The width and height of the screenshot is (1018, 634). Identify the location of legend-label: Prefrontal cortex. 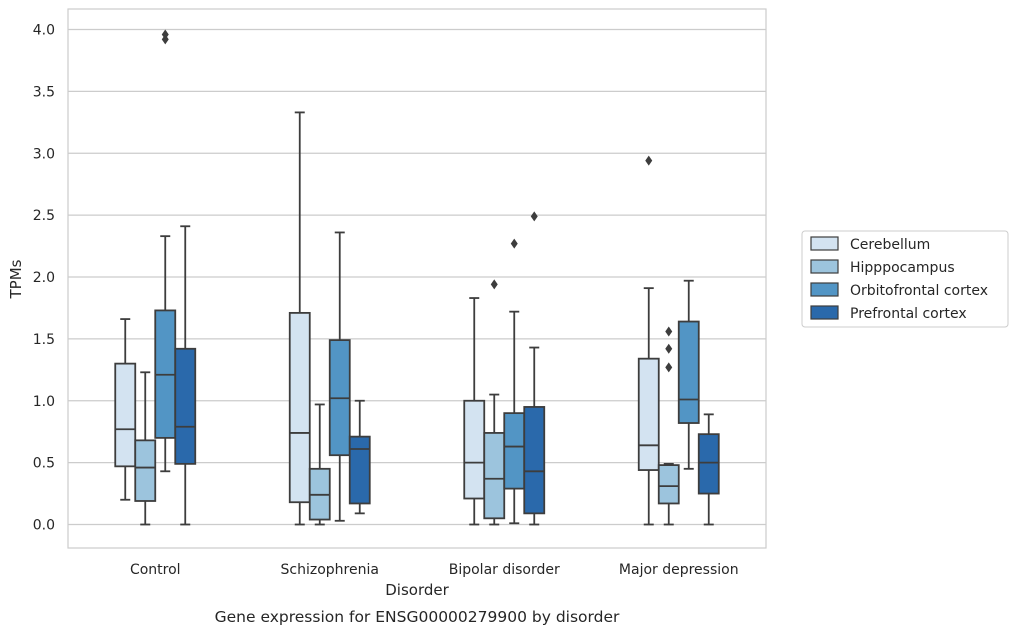
(908, 314).